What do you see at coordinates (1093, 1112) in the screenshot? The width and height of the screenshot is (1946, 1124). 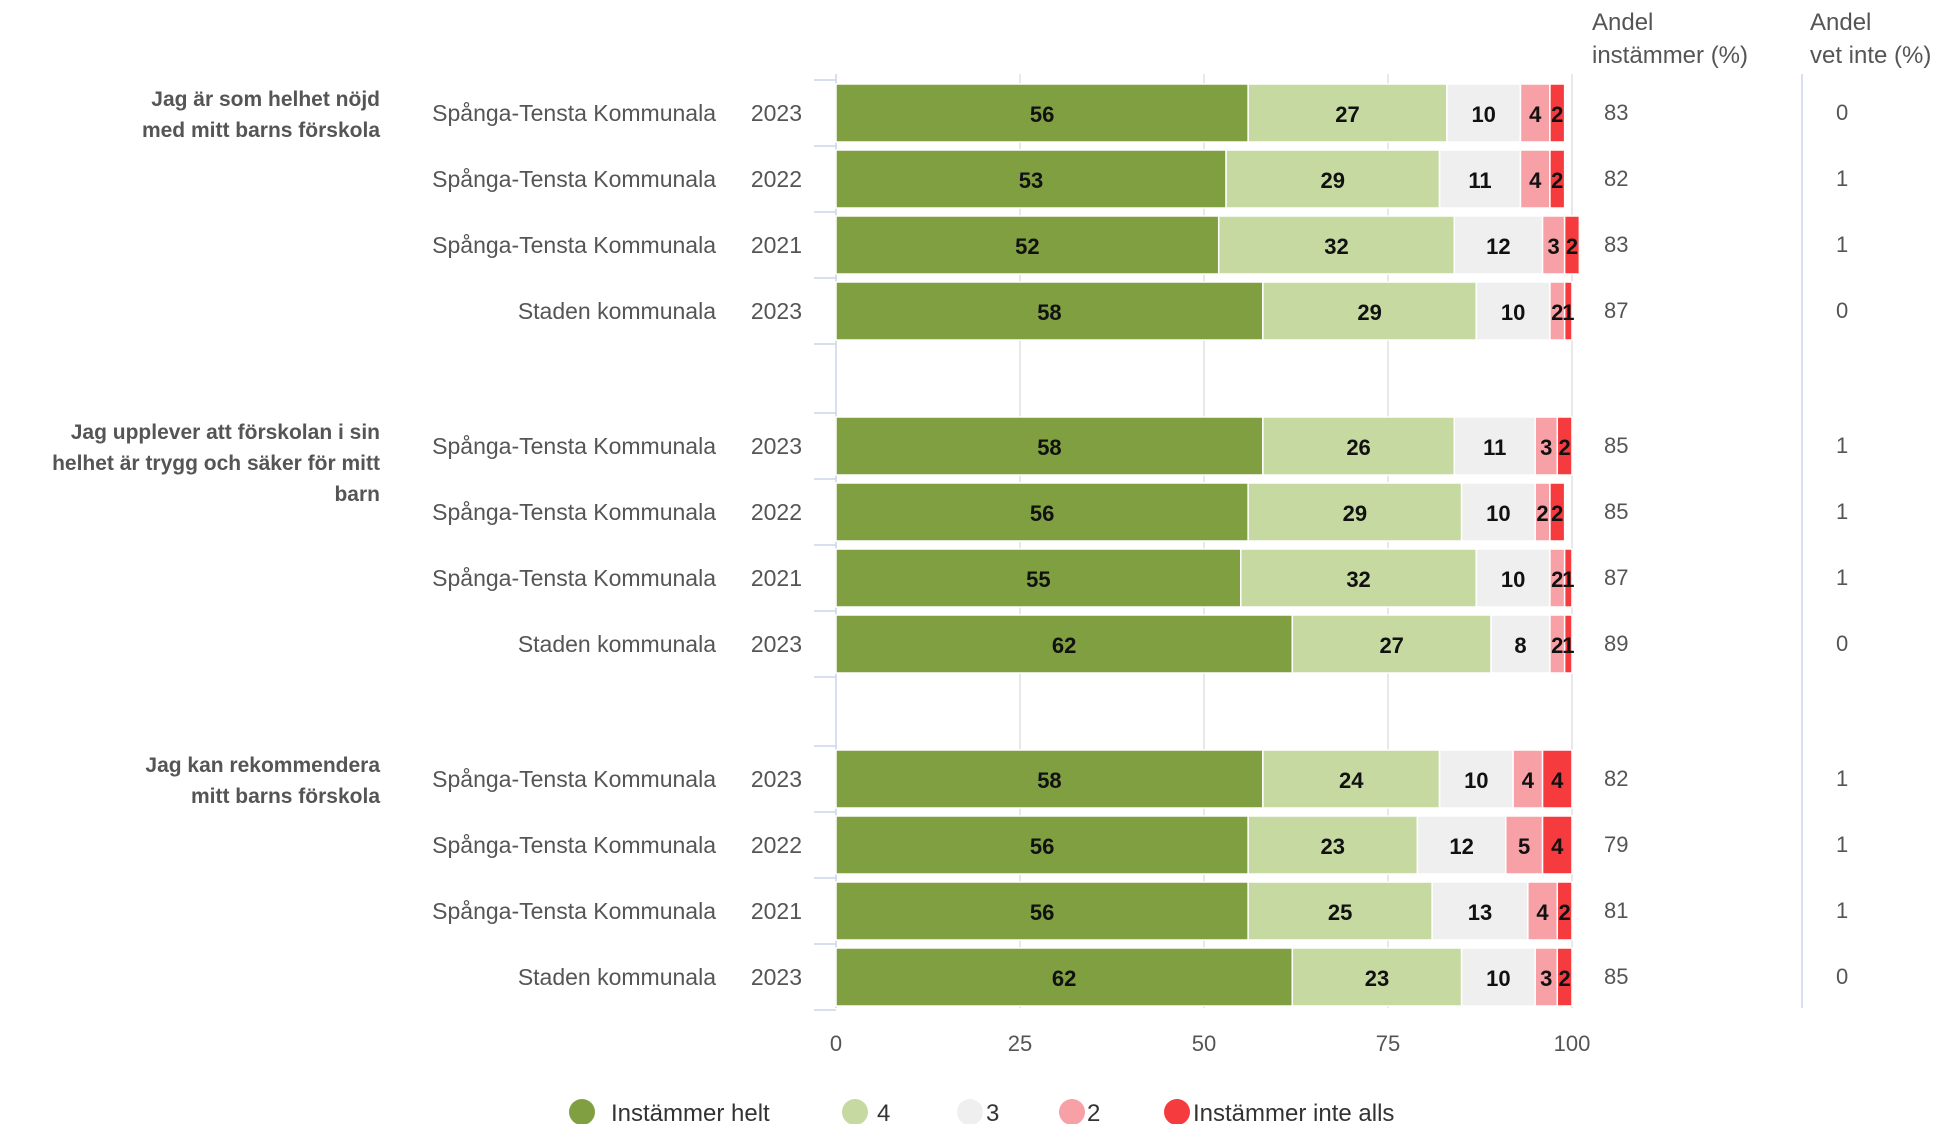 I see `legend-label: 2` at bounding box center [1093, 1112].